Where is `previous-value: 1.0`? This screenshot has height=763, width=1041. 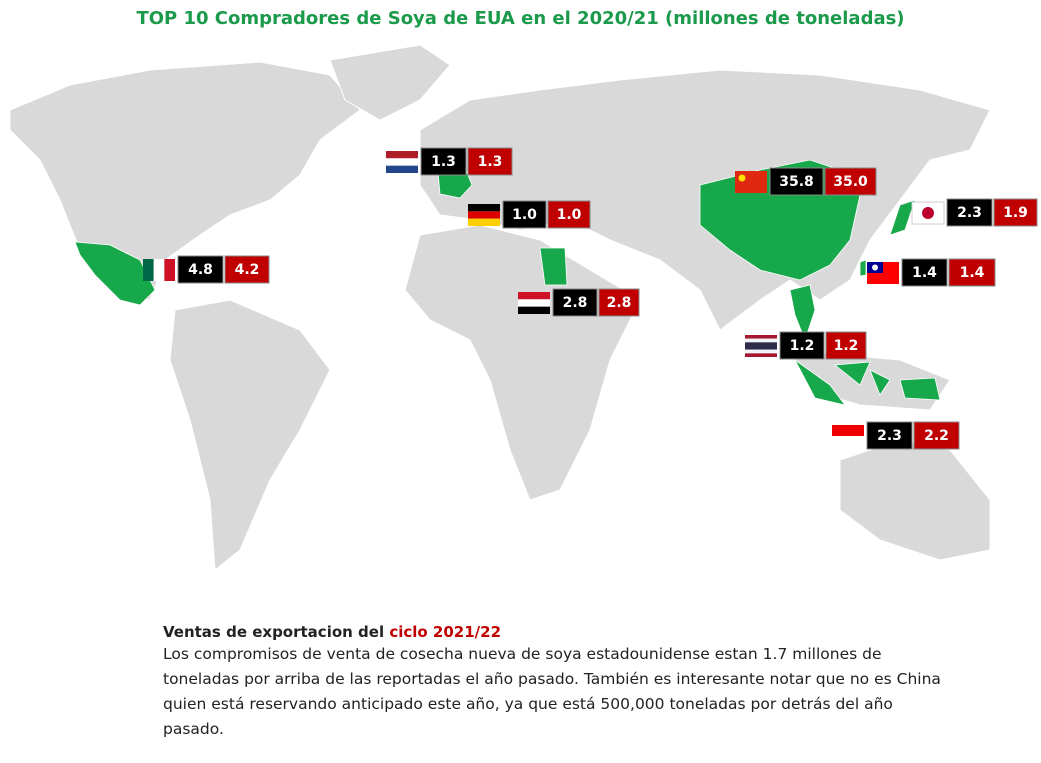 previous-value: 1.0 is located at coordinates (569, 215).